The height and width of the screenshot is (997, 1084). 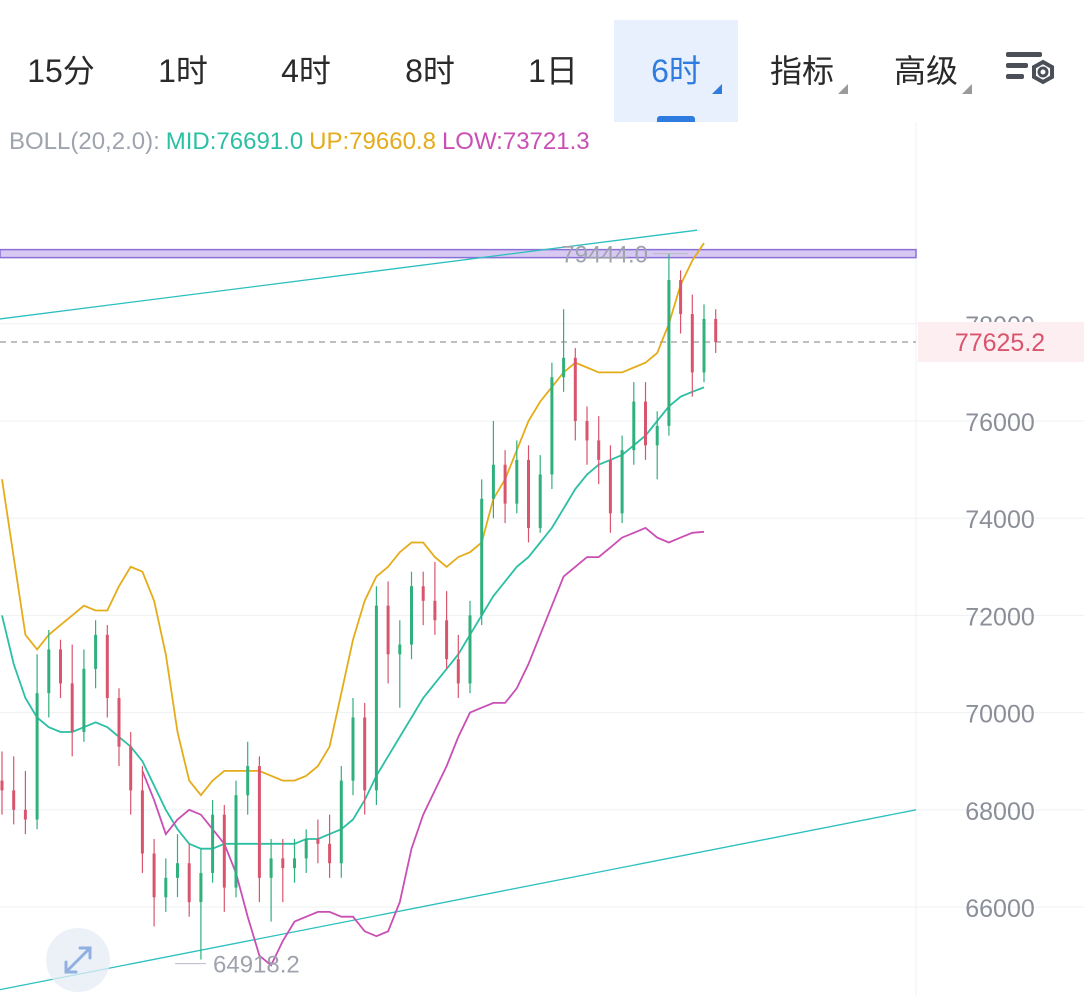 I want to click on y-axis-tick-label: 76000, so click(x=1000, y=423).